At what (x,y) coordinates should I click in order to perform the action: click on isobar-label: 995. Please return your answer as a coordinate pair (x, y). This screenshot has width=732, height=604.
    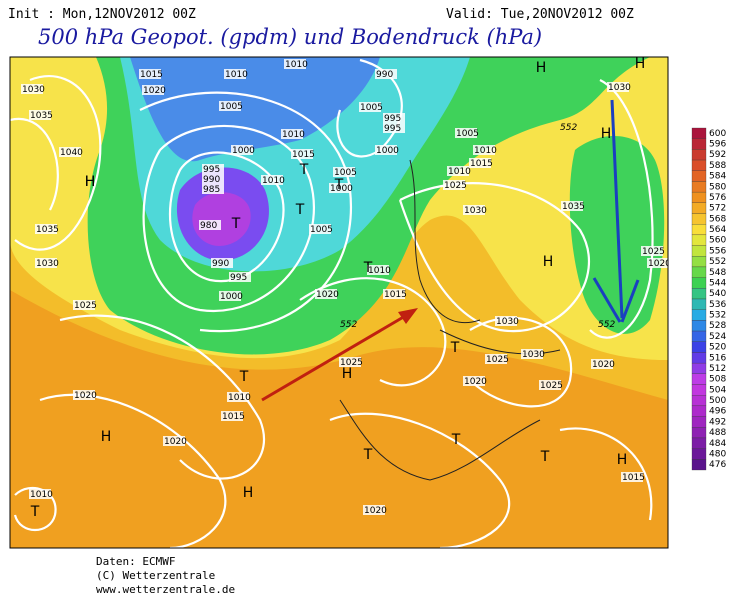
    Looking at the image, I should click on (238, 278).